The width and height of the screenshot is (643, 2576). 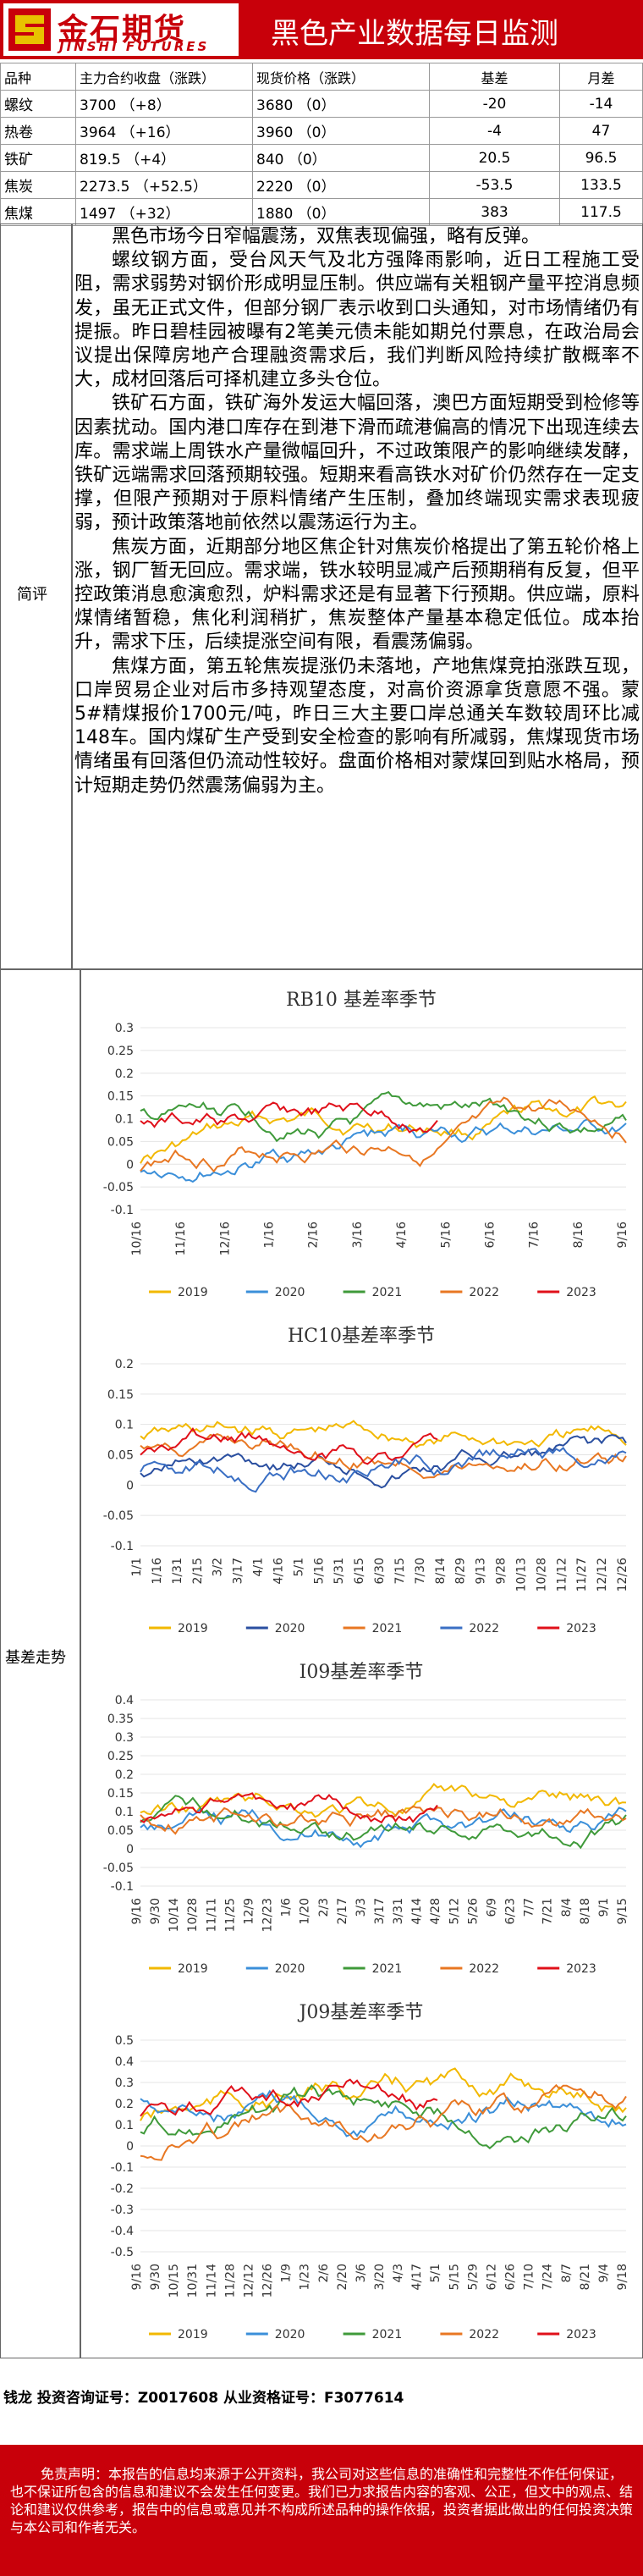 I want to click on table-row: 焦炭 2273.5 （+52.5） 2220 （0） -53.5 133.5, so click(x=321, y=185).